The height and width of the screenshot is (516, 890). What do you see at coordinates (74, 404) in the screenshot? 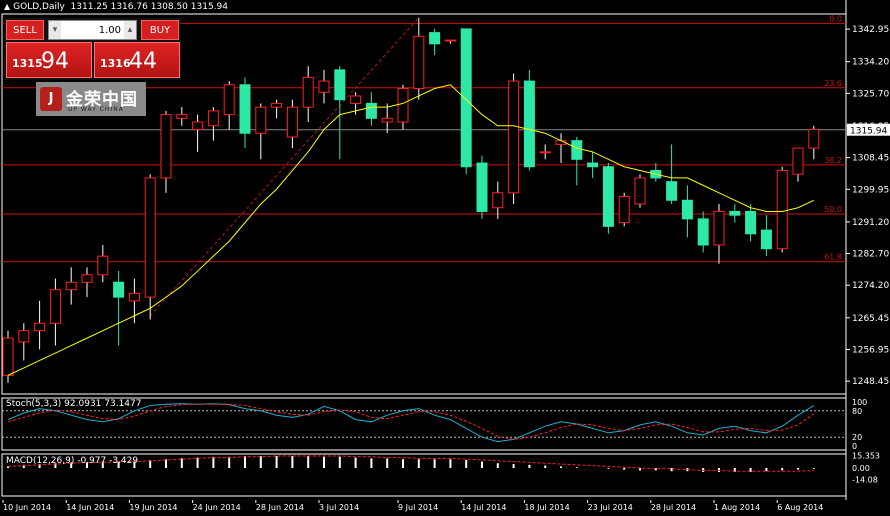
I see `stoch-label: Stoch(5,3,3) 92.0931 73.1477` at bounding box center [74, 404].